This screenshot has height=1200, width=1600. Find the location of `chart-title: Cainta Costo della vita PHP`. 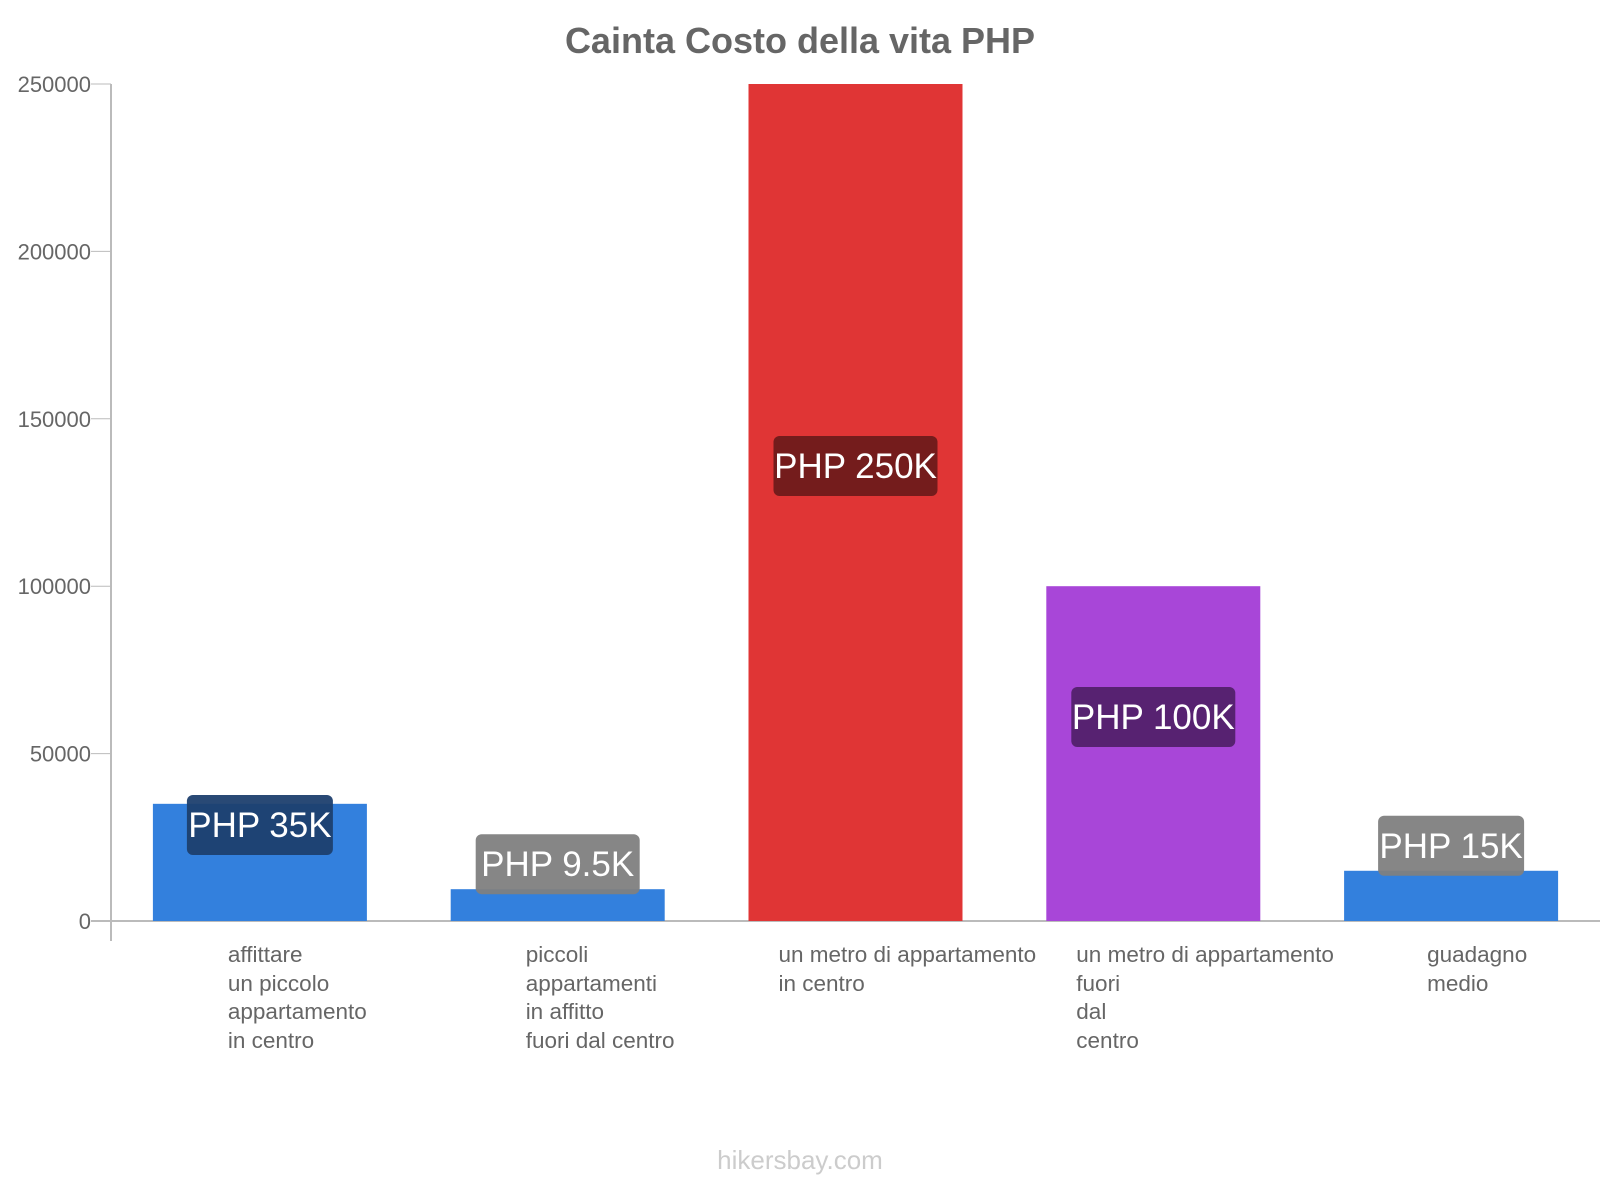

chart-title: Cainta Costo della vita PHP is located at coordinates (800, 40).